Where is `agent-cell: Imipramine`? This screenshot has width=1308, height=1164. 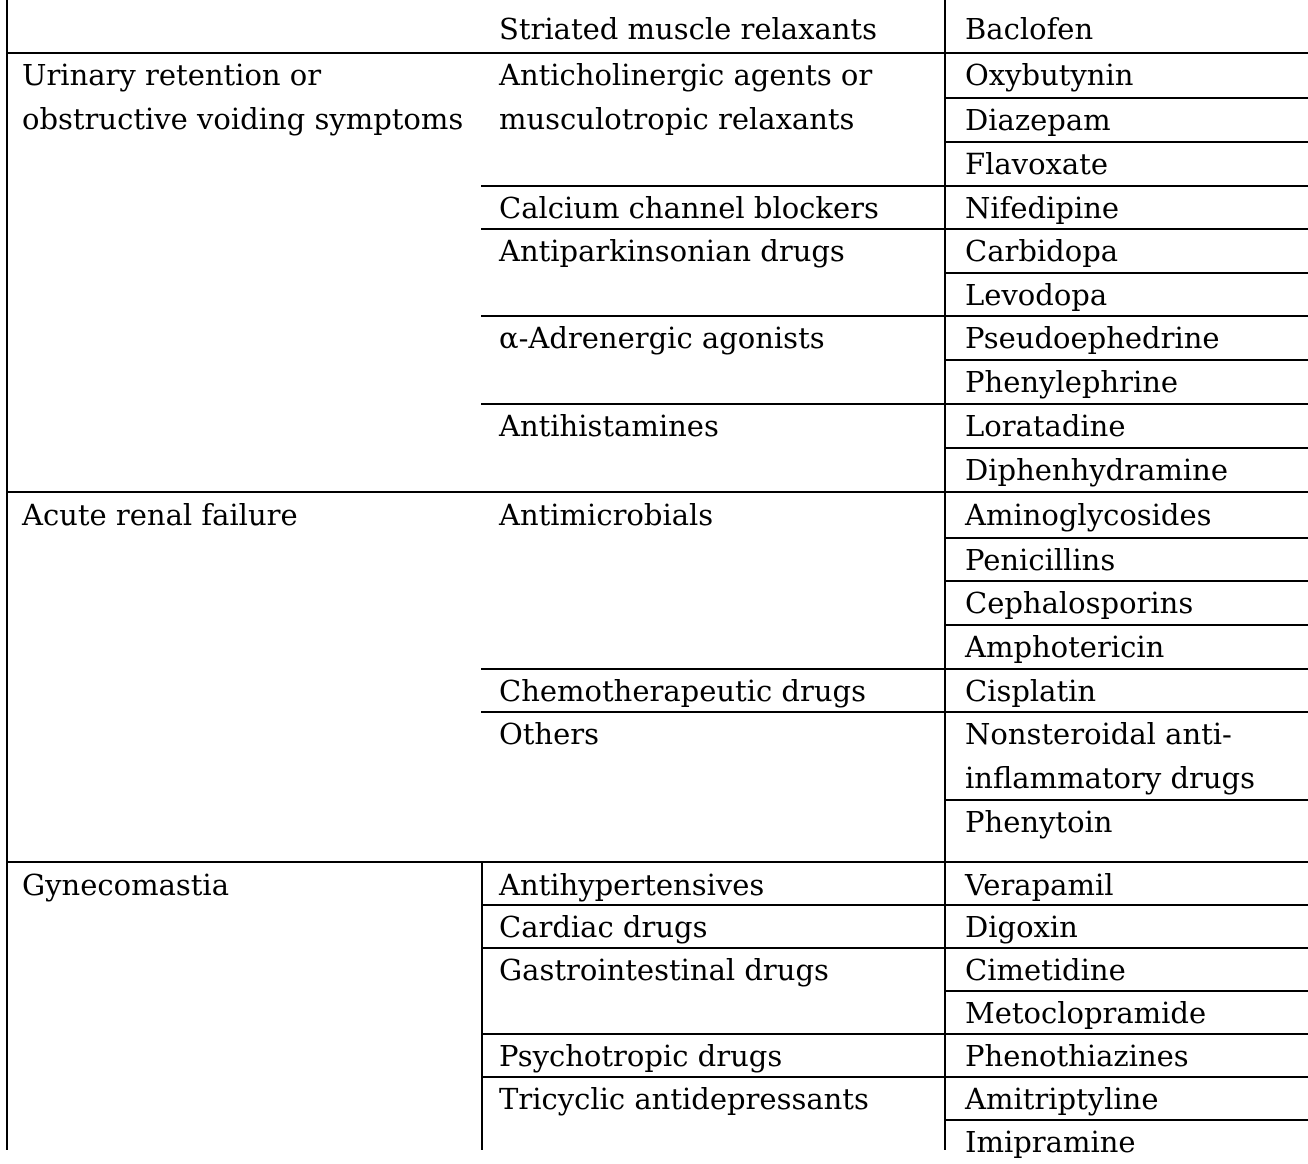 agent-cell: Imipramine is located at coordinates (1050, 1142).